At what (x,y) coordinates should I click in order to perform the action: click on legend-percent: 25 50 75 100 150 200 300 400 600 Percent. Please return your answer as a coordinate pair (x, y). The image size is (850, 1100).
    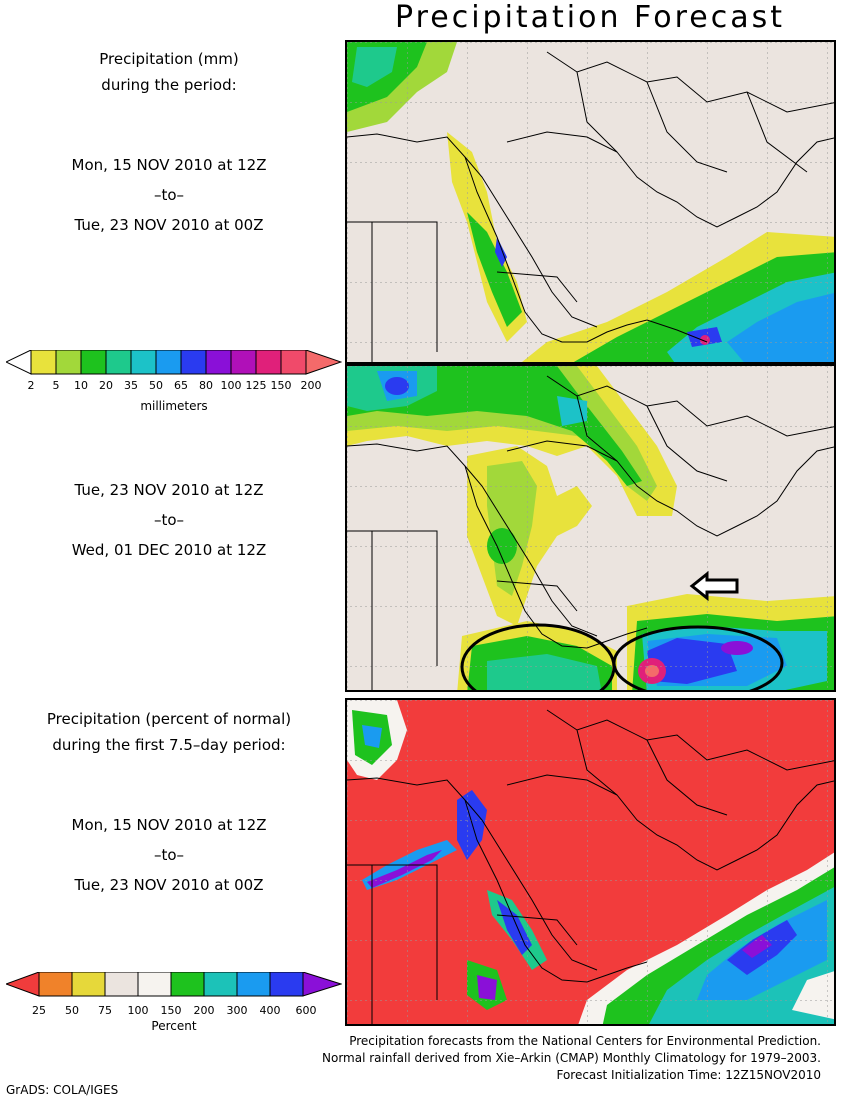
    Looking at the image, I should click on (173, 1002).